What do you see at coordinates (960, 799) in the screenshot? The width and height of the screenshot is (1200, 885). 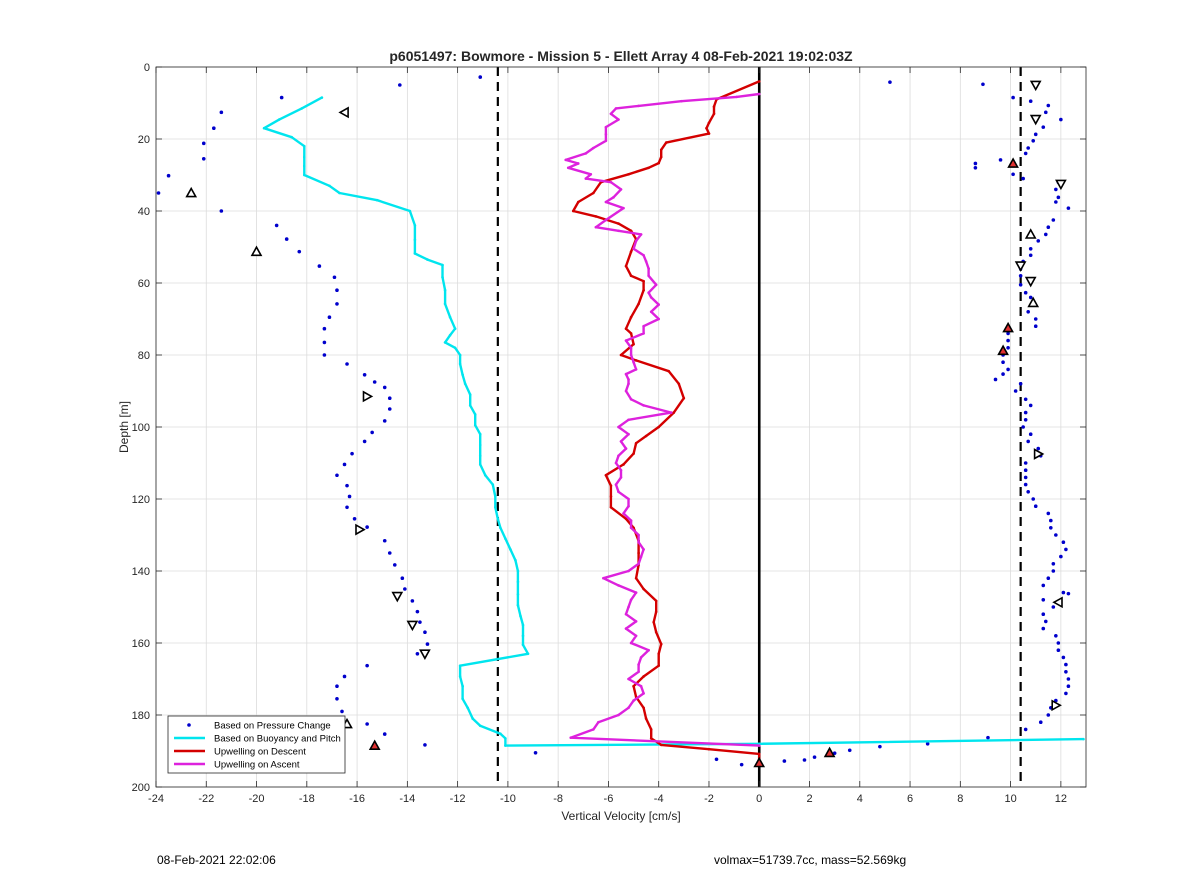 I see `x-tick-label: 8` at bounding box center [960, 799].